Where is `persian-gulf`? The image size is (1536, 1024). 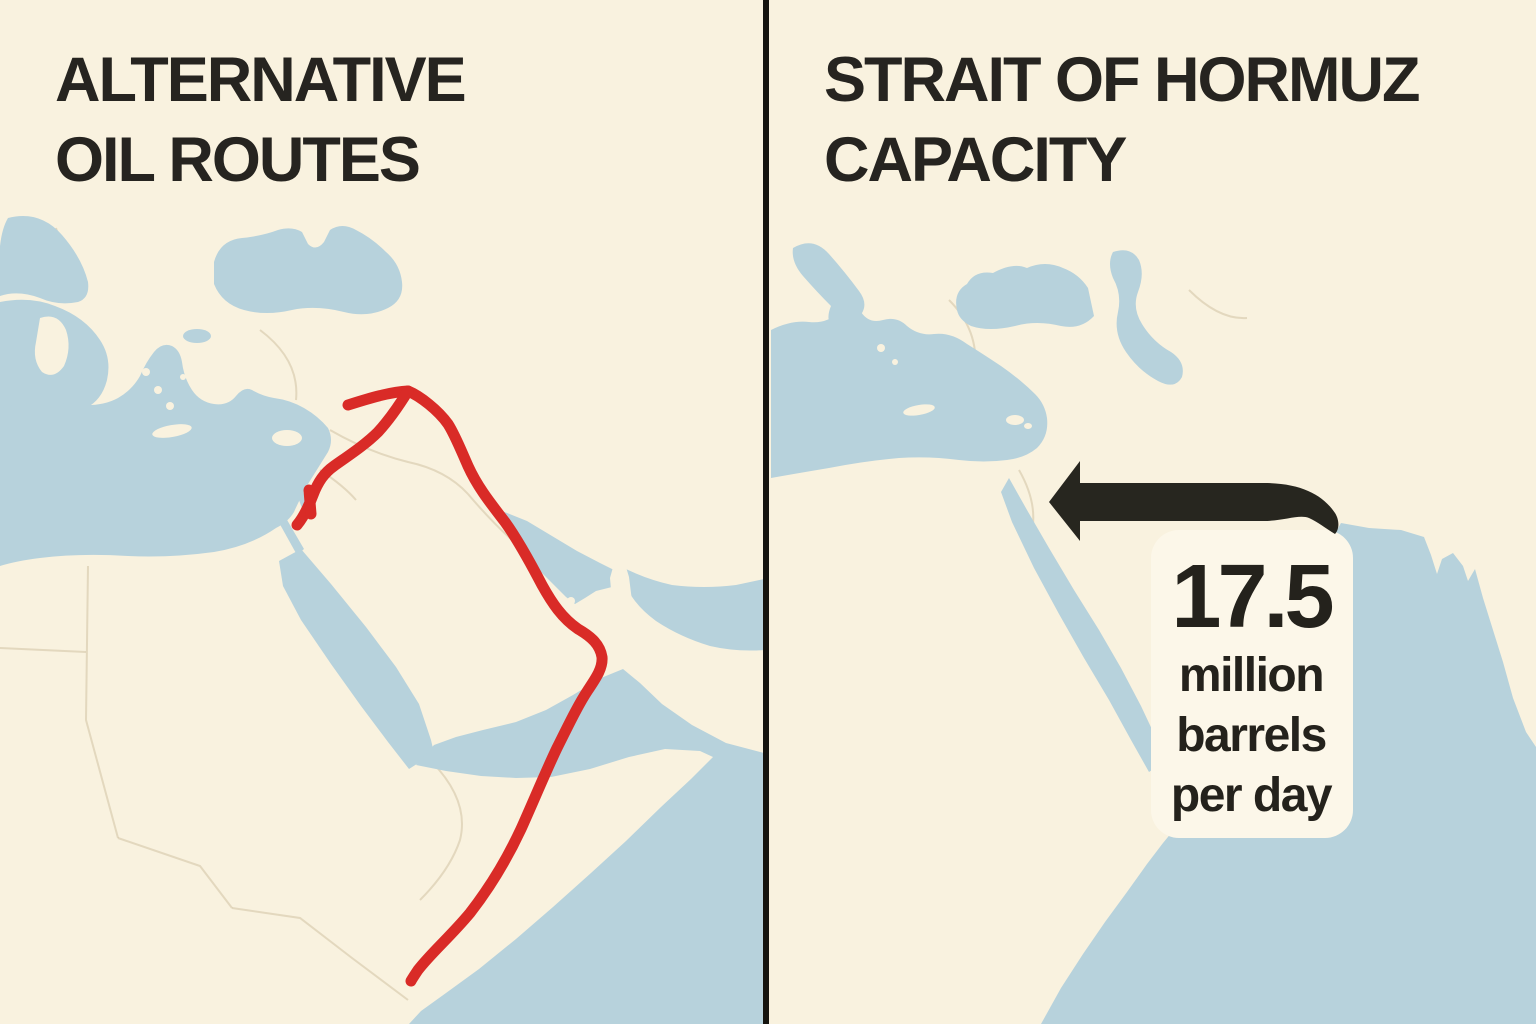
persian-gulf is located at coordinates (559, 557).